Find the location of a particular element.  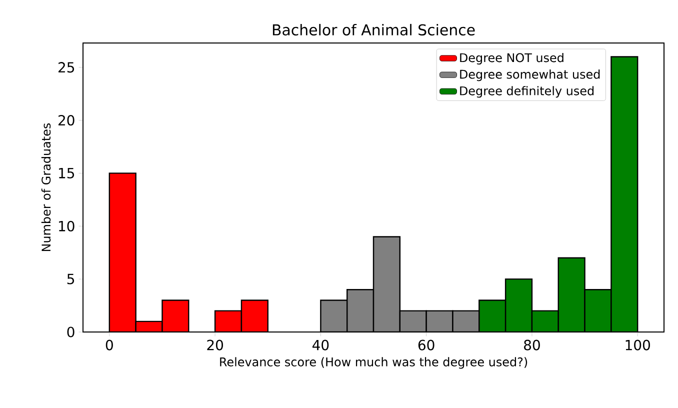

x-tick-label: 0 is located at coordinates (109, 345).